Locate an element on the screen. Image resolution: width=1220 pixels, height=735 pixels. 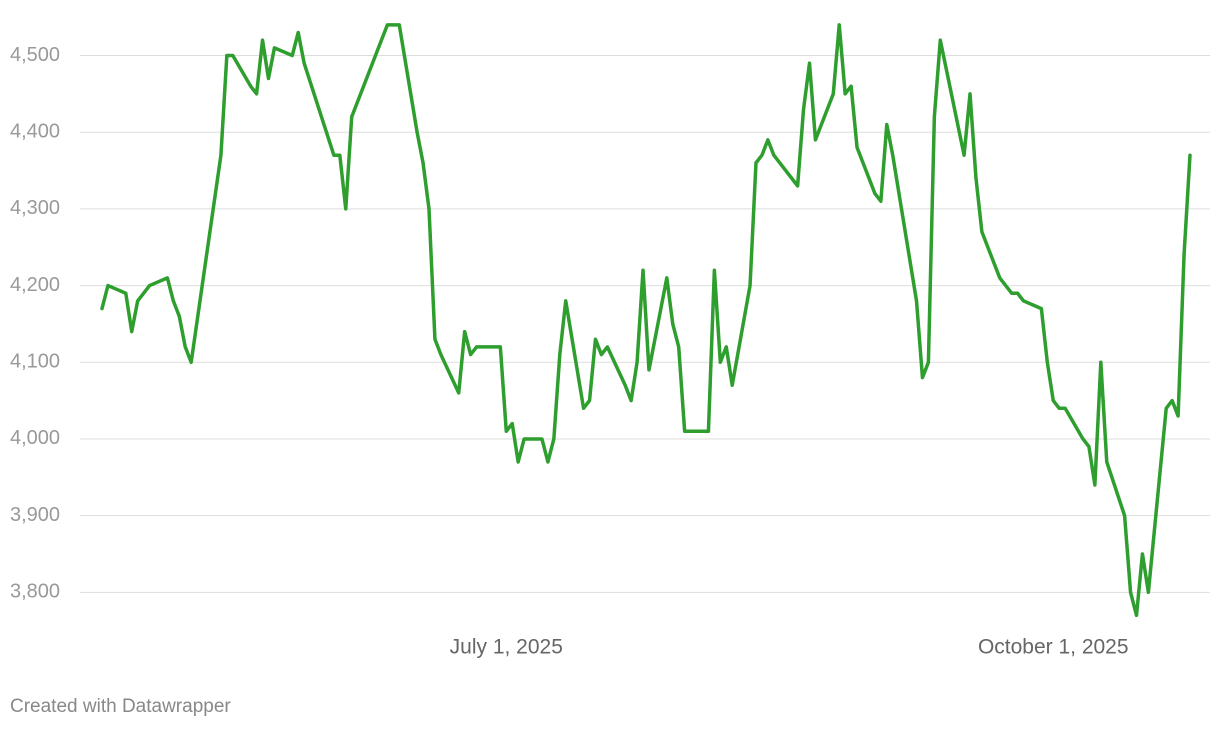
y-tick-label: 4,200 is located at coordinates (35, 285).